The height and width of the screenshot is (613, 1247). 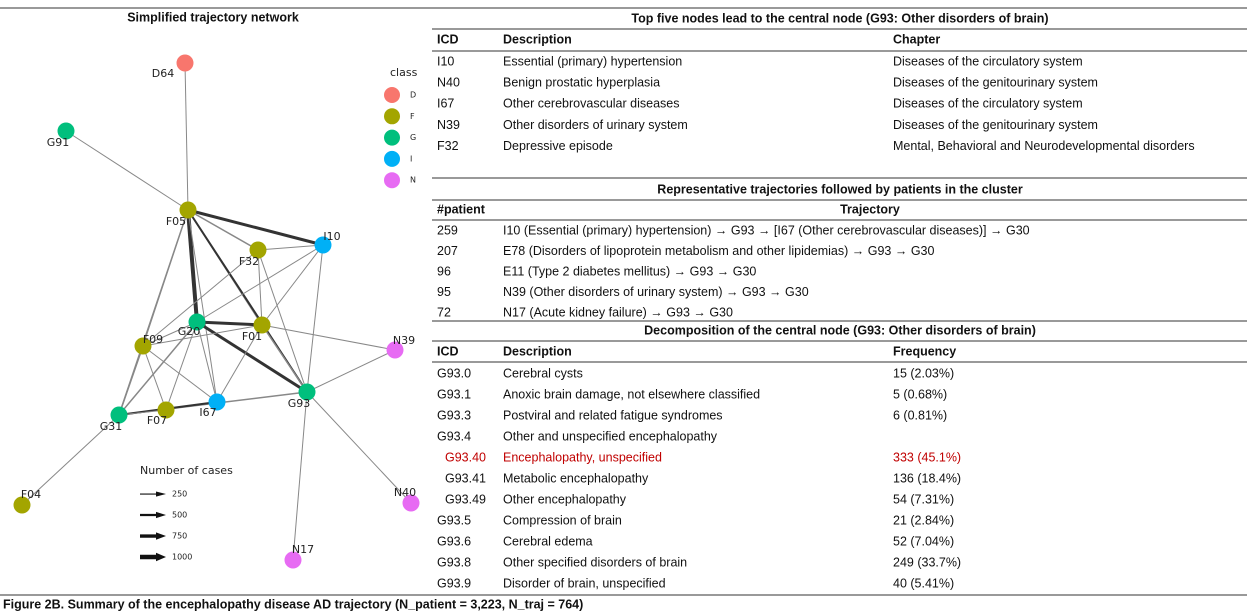 What do you see at coordinates (447, 230) in the screenshot?
I see `table-cell: 259` at bounding box center [447, 230].